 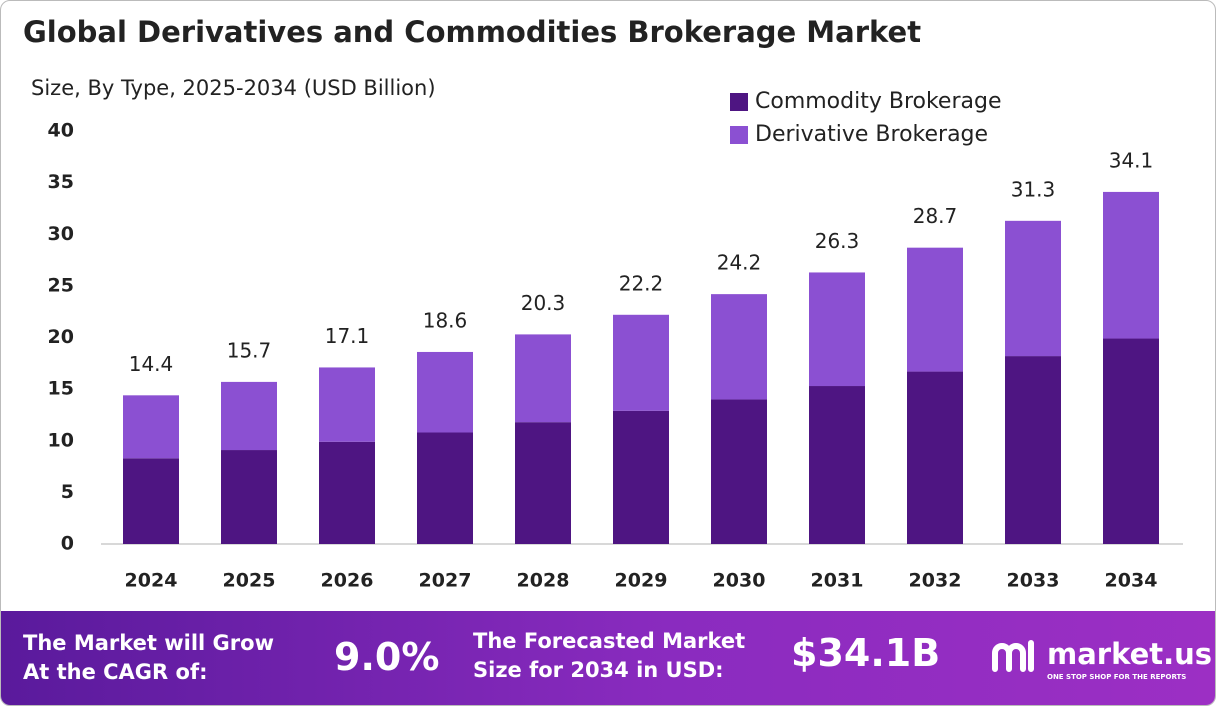 I want to click on x-tick-label: 2028, so click(x=543, y=581).